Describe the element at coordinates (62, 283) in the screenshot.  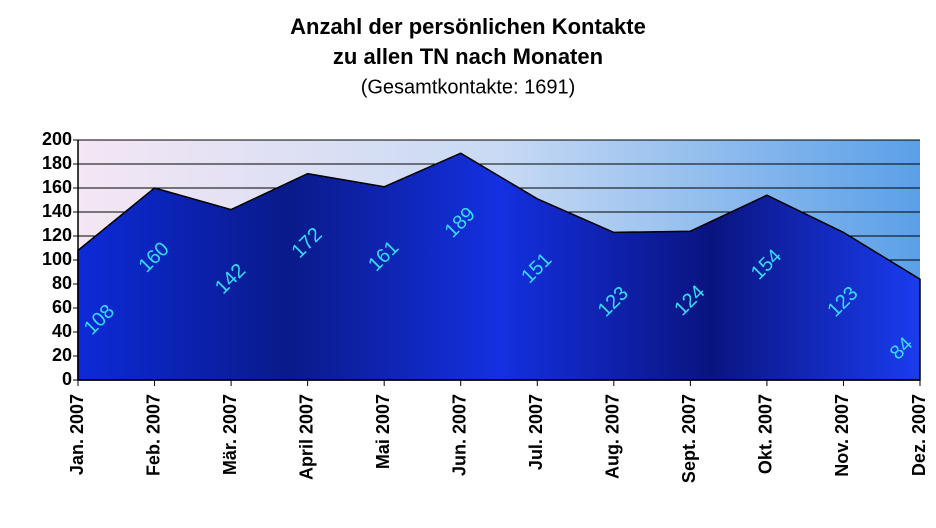
I see `y-tick-label: 80` at that location.